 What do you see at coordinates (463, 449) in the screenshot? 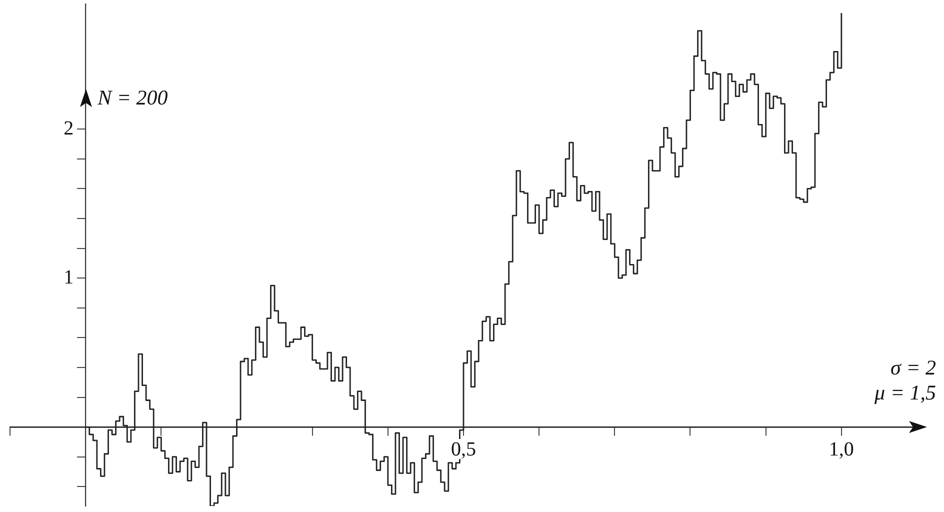
I see `x-tick-label: 0,5` at bounding box center [463, 449].